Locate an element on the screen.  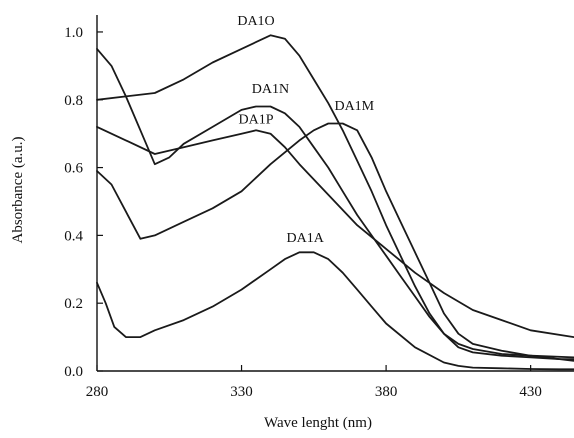
series-label-da1o: DA1O is located at coordinates (255, 21).